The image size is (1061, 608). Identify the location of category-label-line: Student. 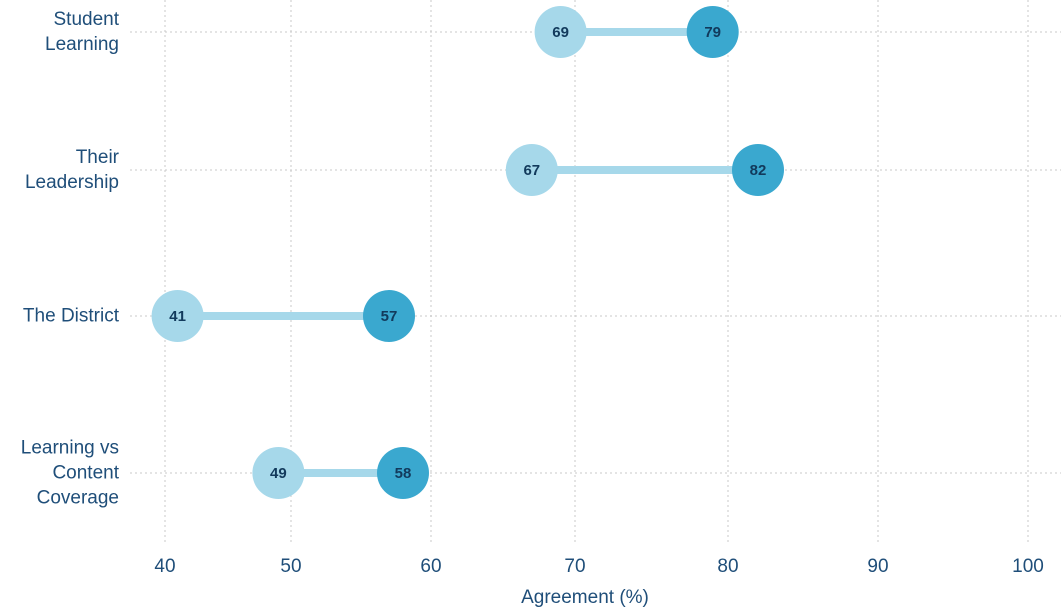
(86, 19).